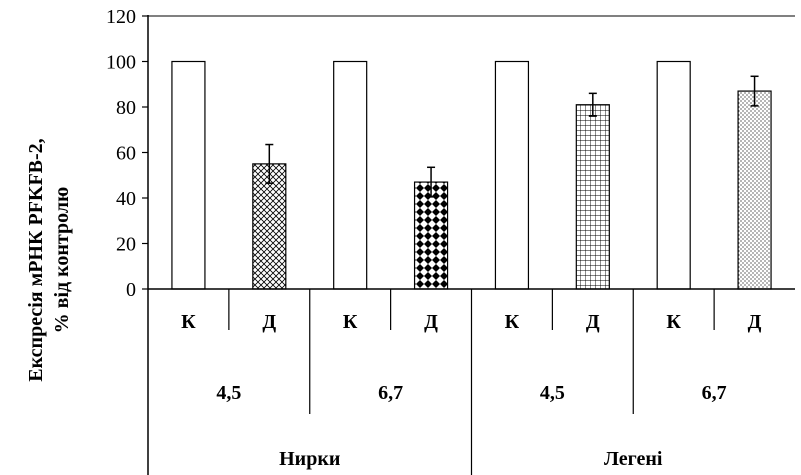 Image resolution: width=801 pixels, height=475 pixels. I want to click on y-tick-label: 120, so click(121, 17).